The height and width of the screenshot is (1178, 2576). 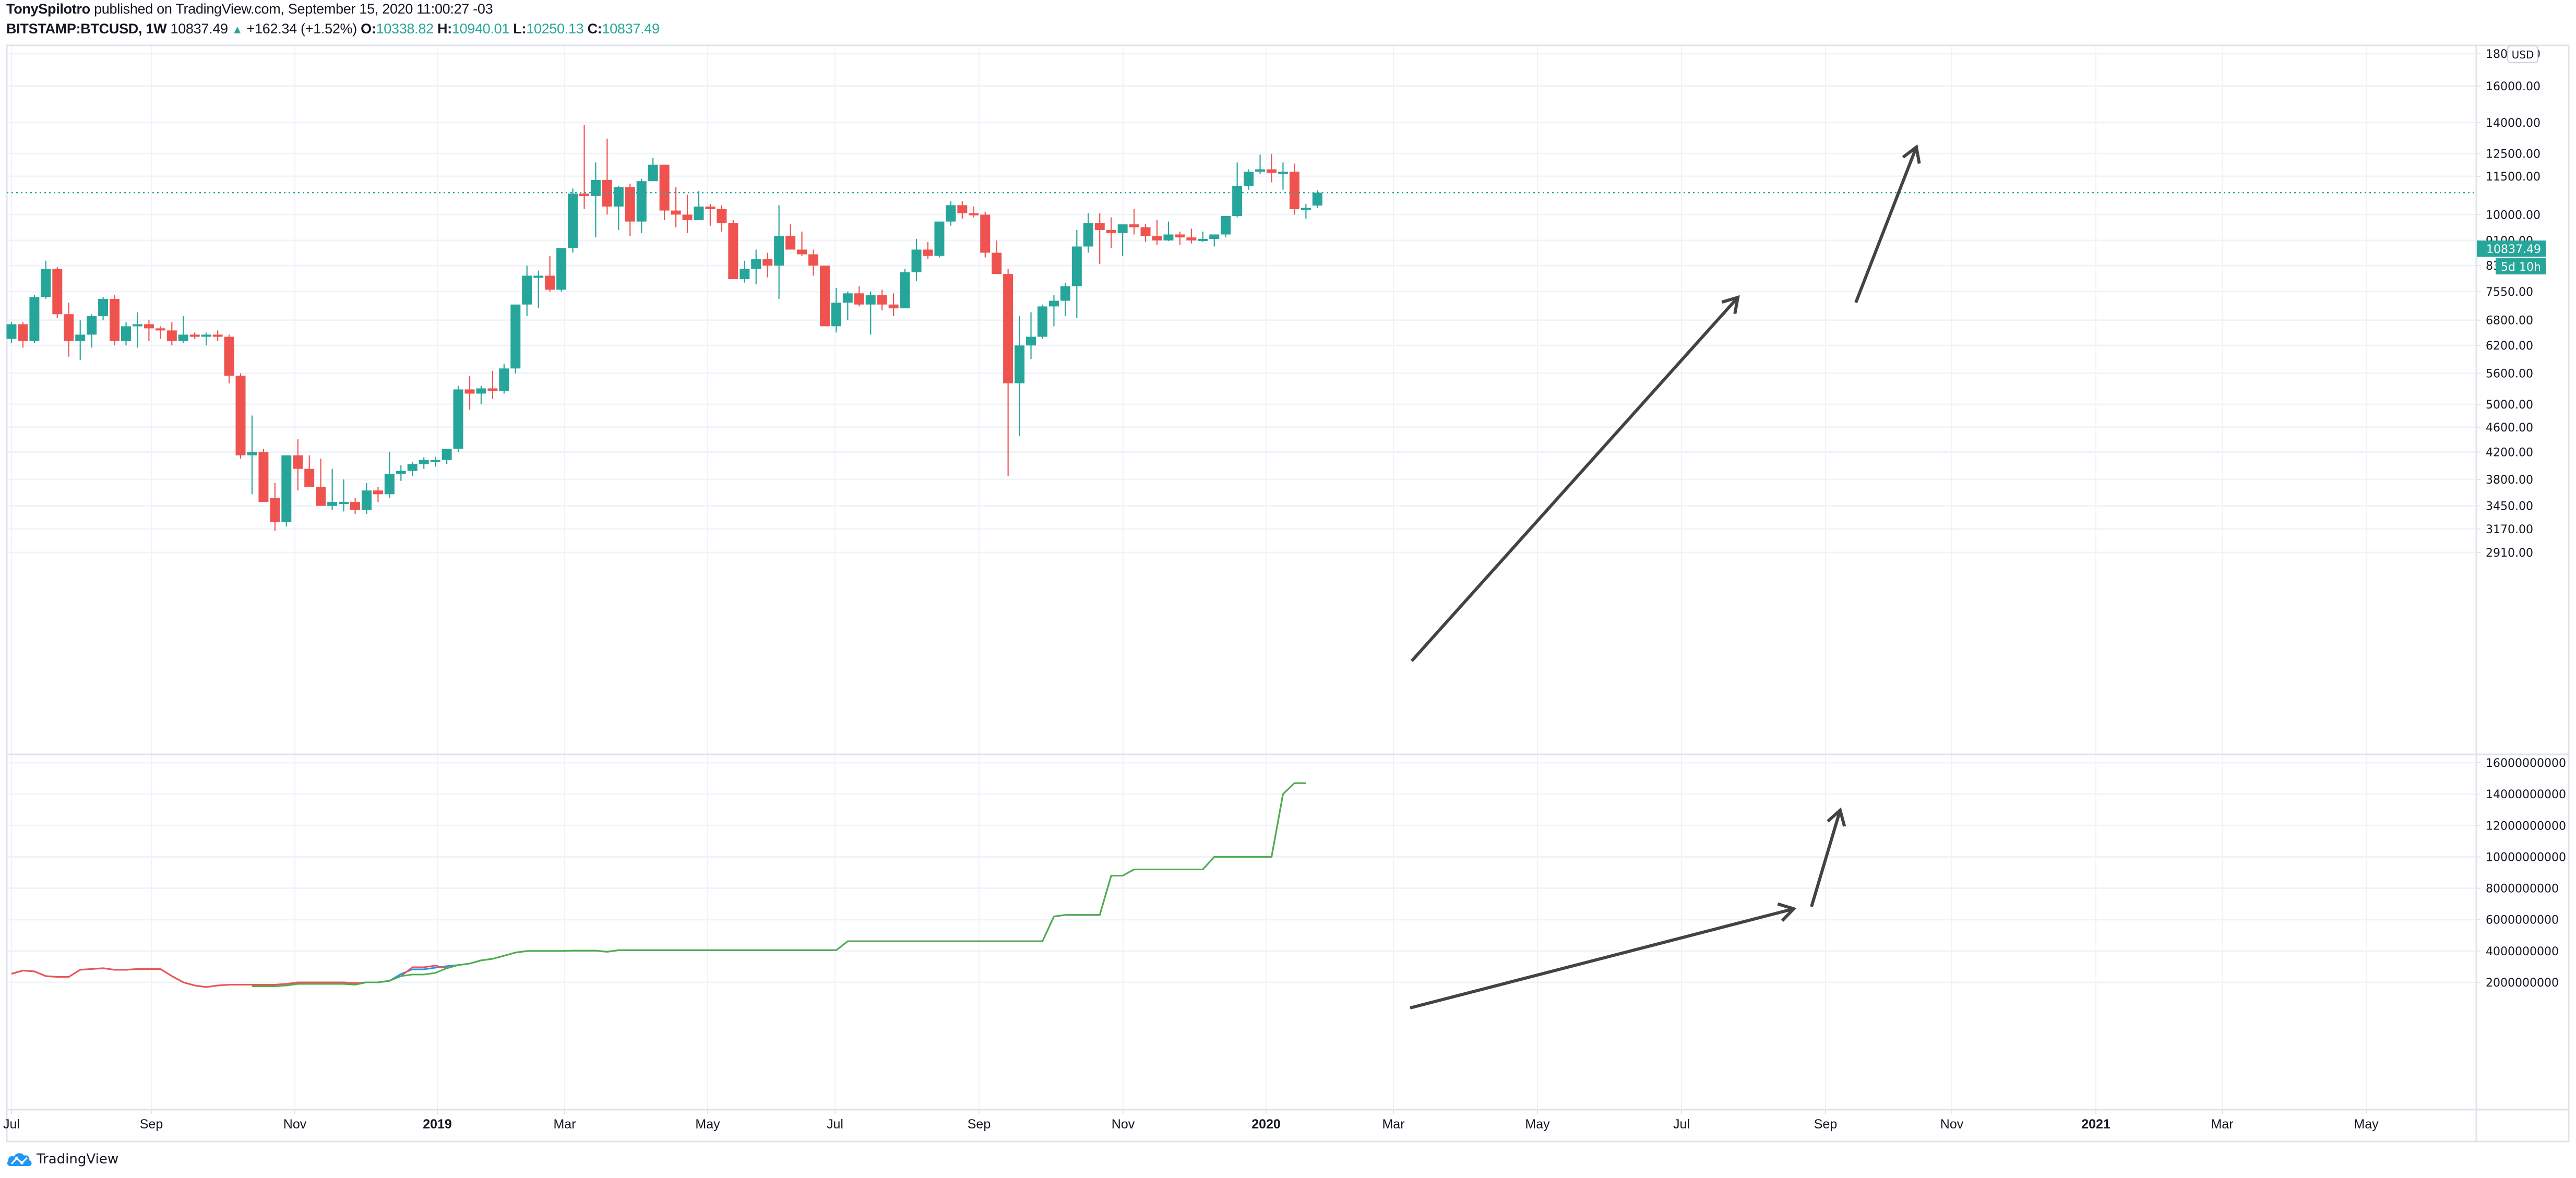 What do you see at coordinates (2513, 177) in the screenshot?
I see `price-tick-label: 11500.00` at bounding box center [2513, 177].